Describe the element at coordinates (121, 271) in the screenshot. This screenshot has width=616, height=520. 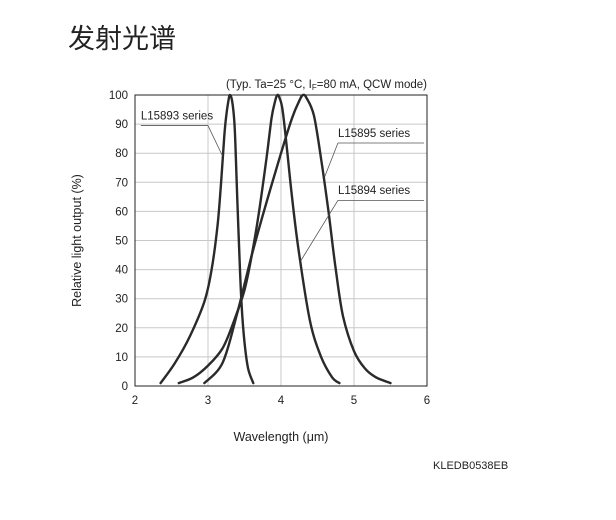
I see `y-tick-label-40: 40` at that location.